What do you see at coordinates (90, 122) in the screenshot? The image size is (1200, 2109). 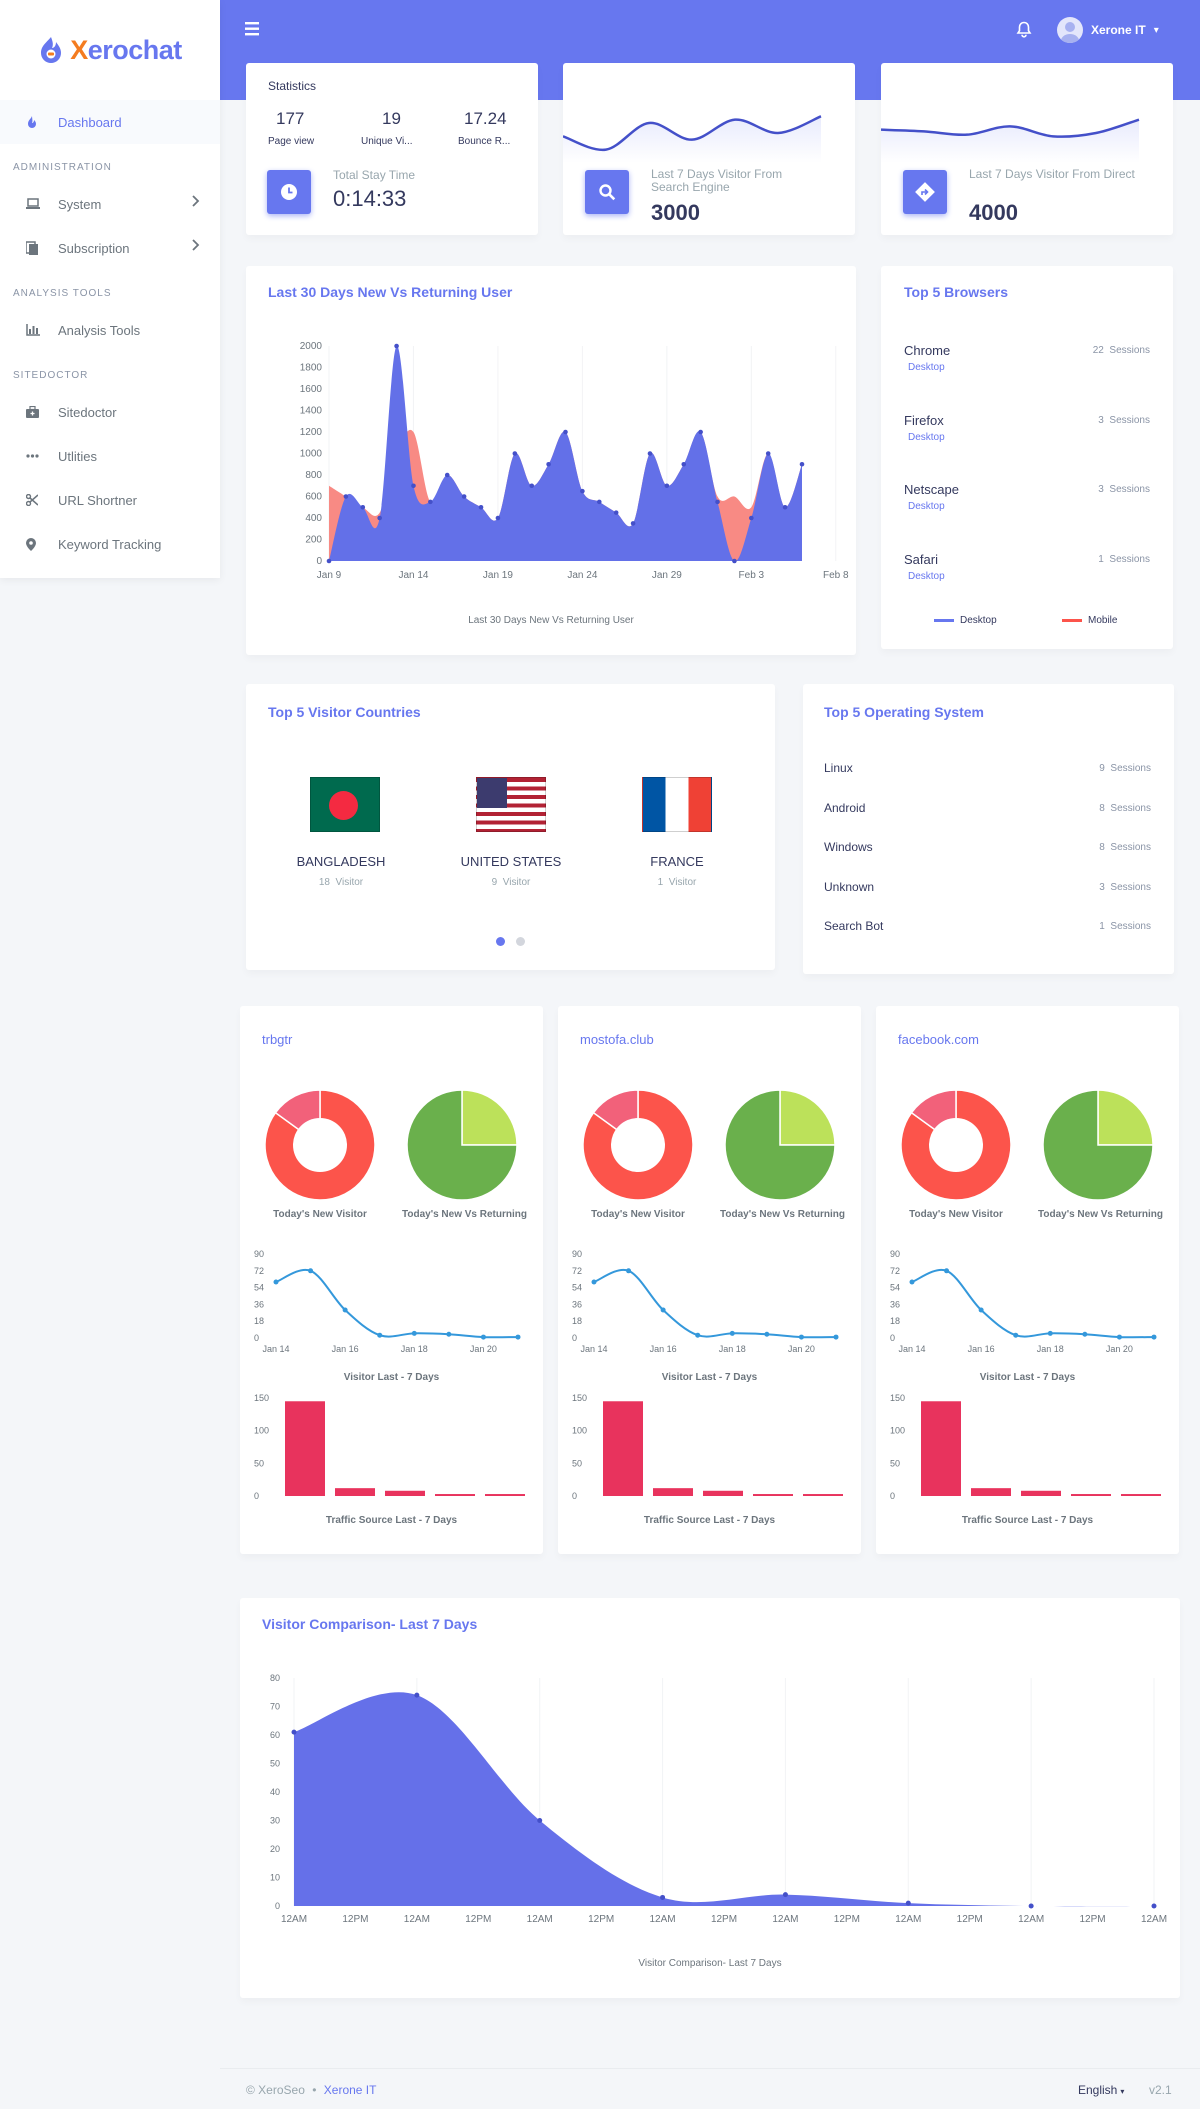 I see `sidebar-item-label: Dashboard` at bounding box center [90, 122].